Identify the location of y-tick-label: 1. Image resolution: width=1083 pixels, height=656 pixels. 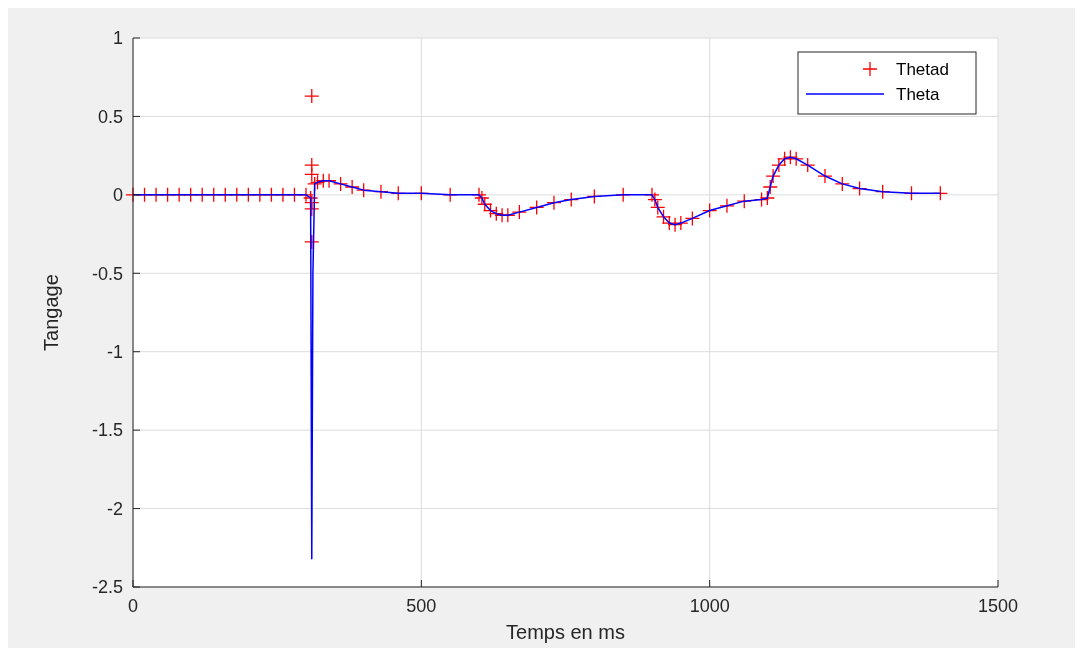
(117, 38).